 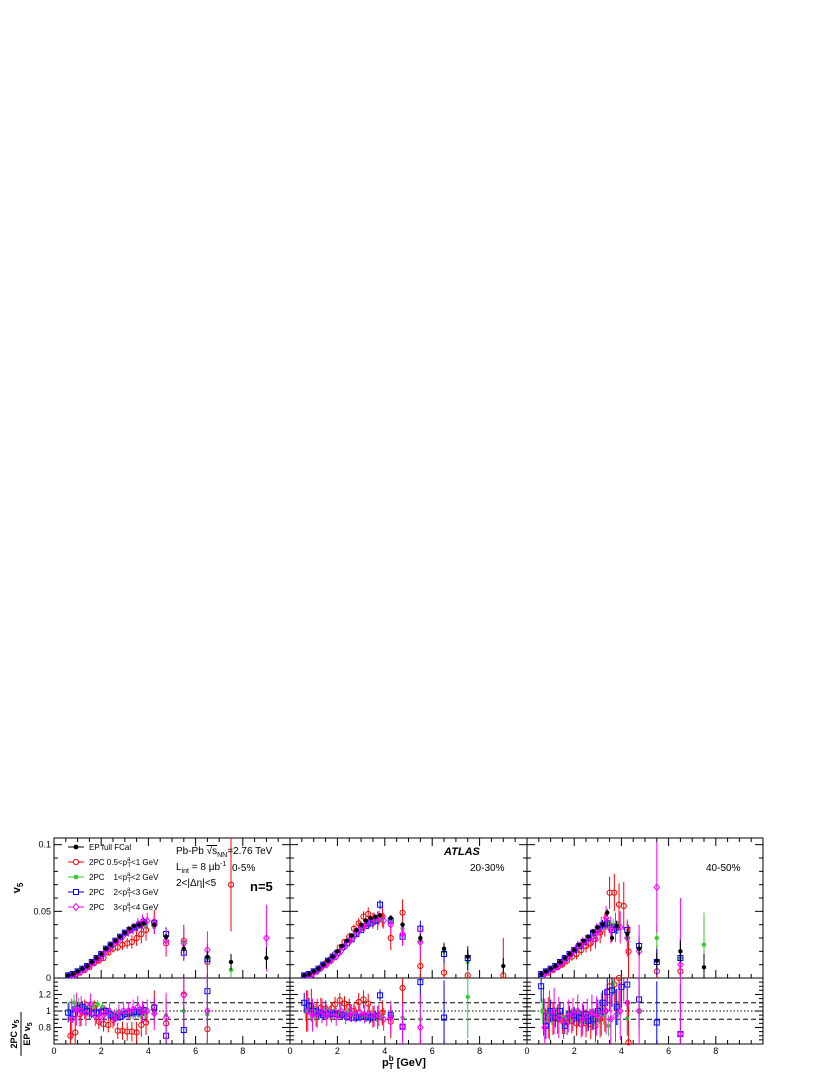 What do you see at coordinates (224, 852) in the screenshot?
I see `system-annotation: Pb-Pb √sNN=2.76 TeV` at bounding box center [224, 852].